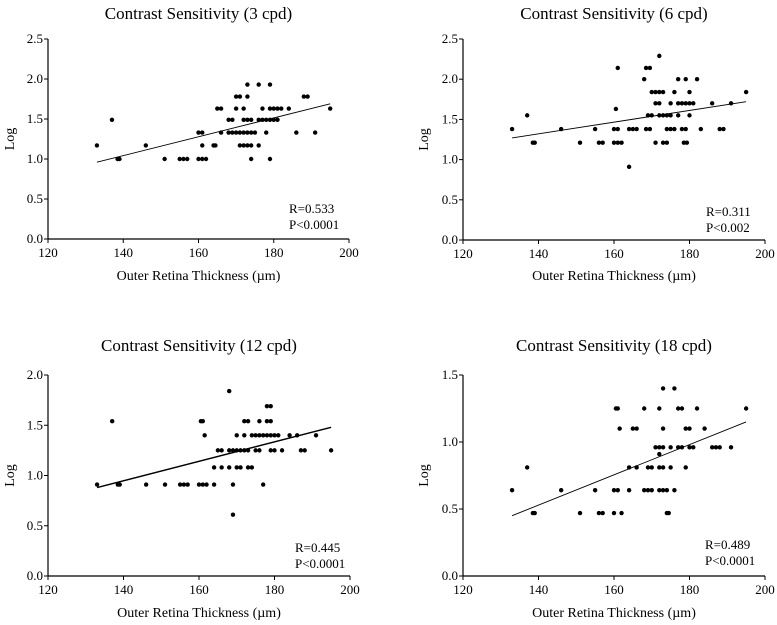  What do you see at coordinates (614, 589) in the screenshot?
I see `x-tick-label: 160` at bounding box center [614, 589].